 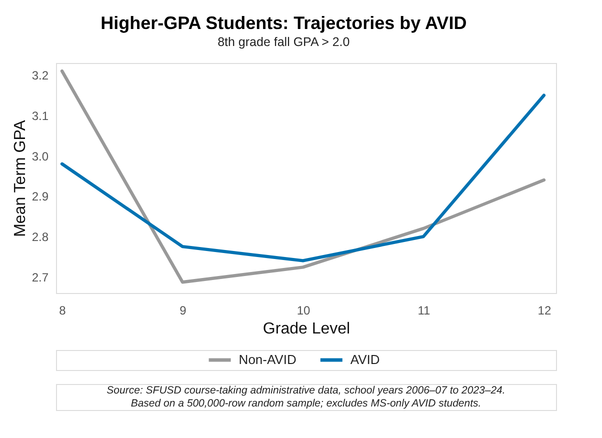 I want to click on y-tick-label: 2.8, so click(x=40, y=237).